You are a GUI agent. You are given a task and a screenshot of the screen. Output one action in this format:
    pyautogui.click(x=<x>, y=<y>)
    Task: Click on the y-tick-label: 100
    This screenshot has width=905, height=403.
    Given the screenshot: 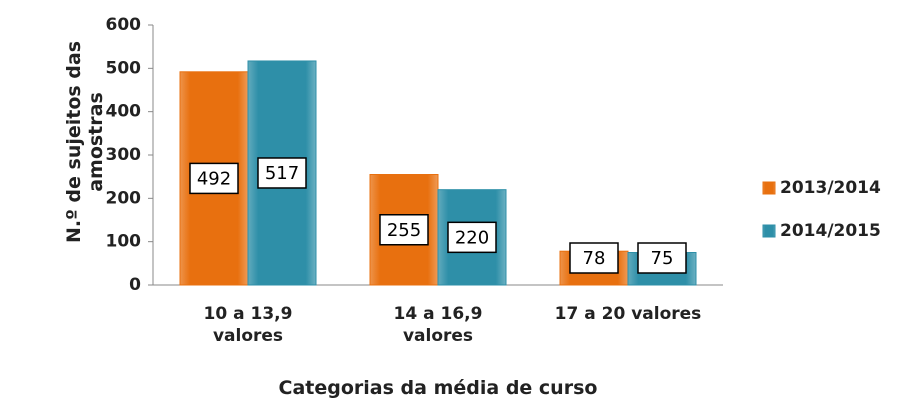 What is the action you would take?
    pyautogui.click(x=124, y=242)
    